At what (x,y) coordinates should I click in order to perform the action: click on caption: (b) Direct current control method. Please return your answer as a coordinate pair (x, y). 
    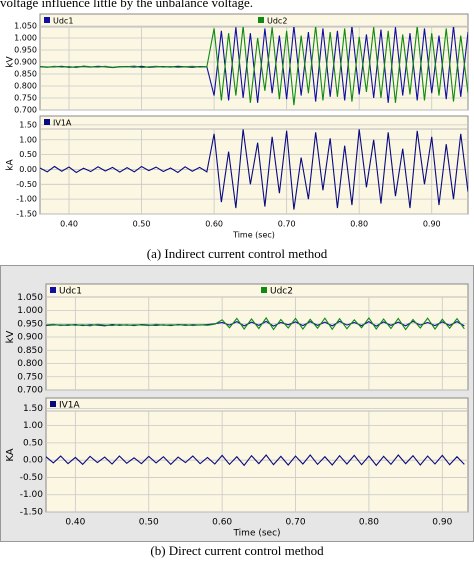
    Looking at the image, I should click on (237, 550).